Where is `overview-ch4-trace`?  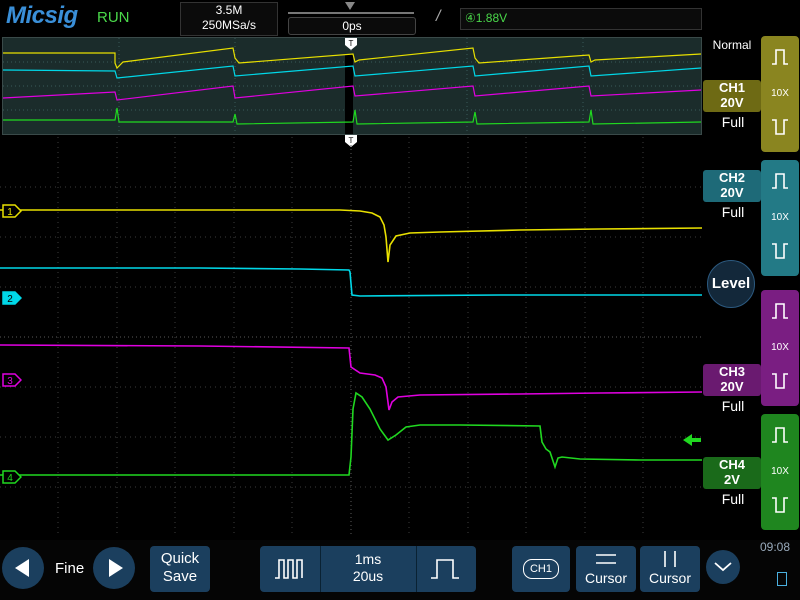 overview-ch4-trace is located at coordinates (352, 116).